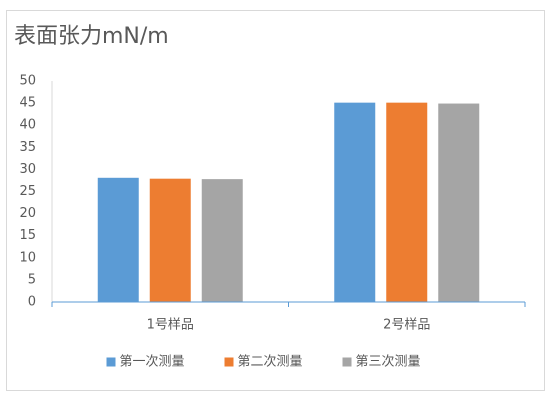  What do you see at coordinates (388, 362) in the screenshot?
I see `legend-label: 第三次测量` at bounding box center [388, 362].